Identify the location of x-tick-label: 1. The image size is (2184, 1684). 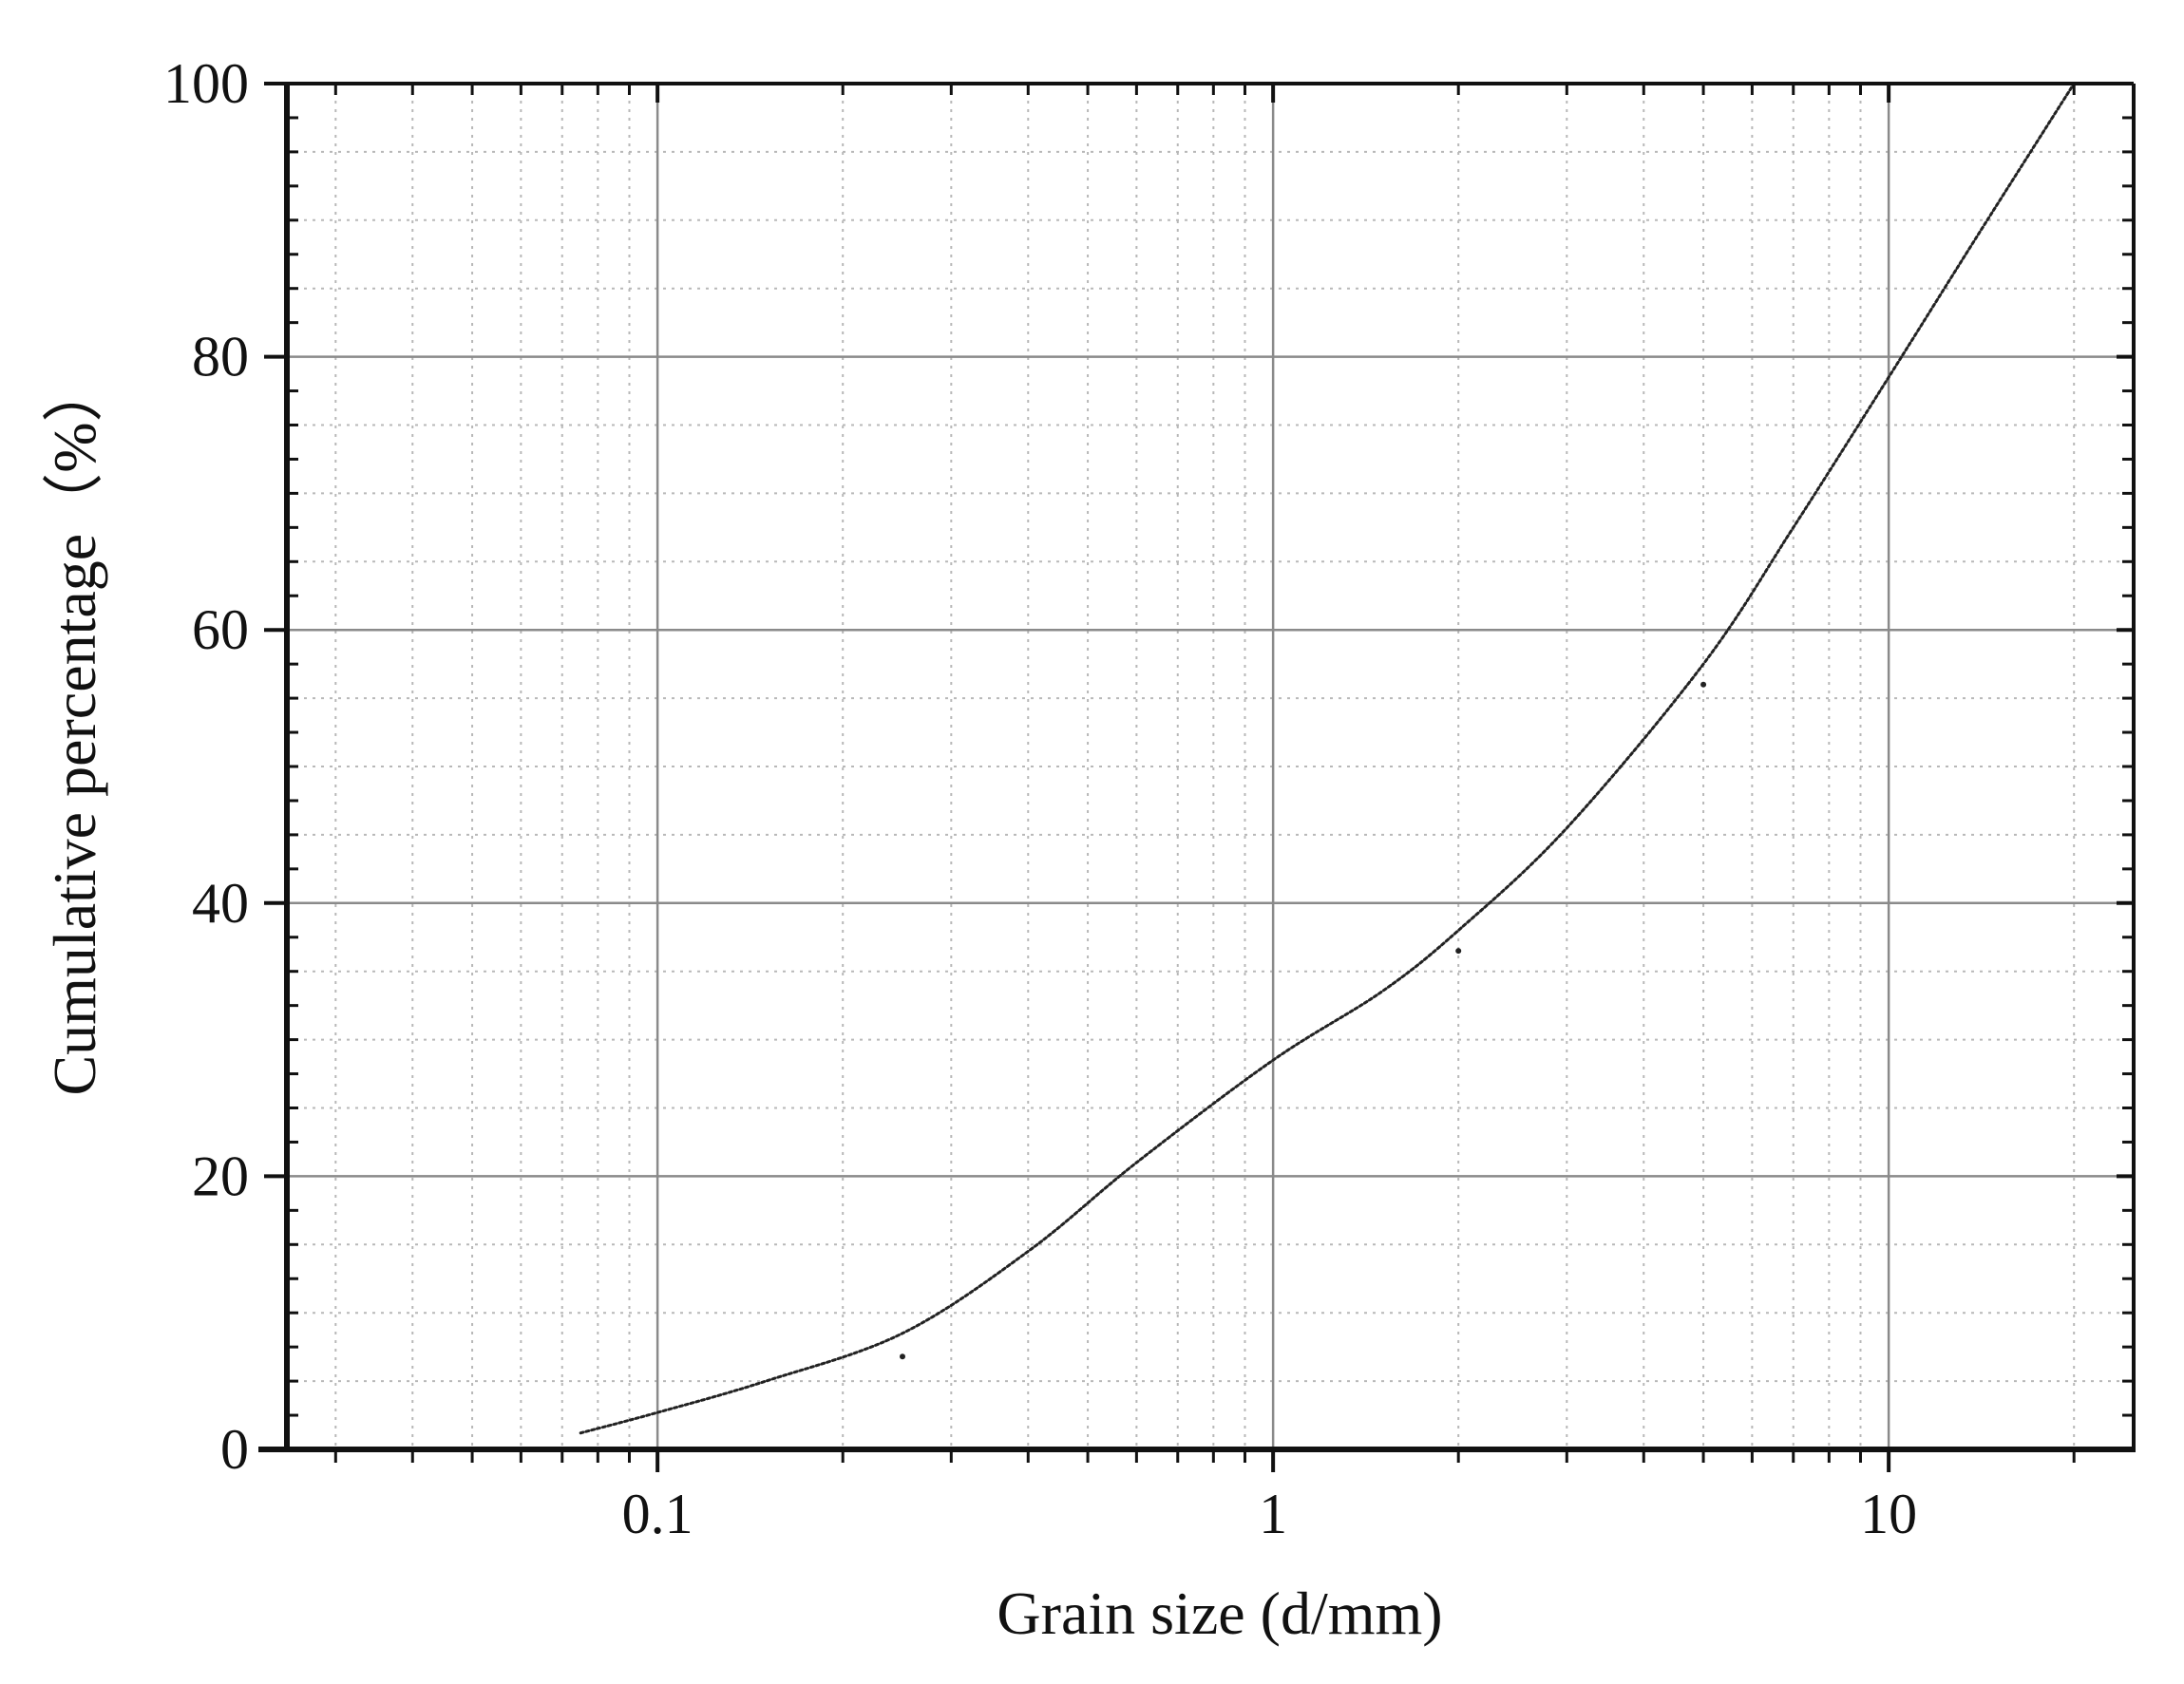
(1273, 1514).